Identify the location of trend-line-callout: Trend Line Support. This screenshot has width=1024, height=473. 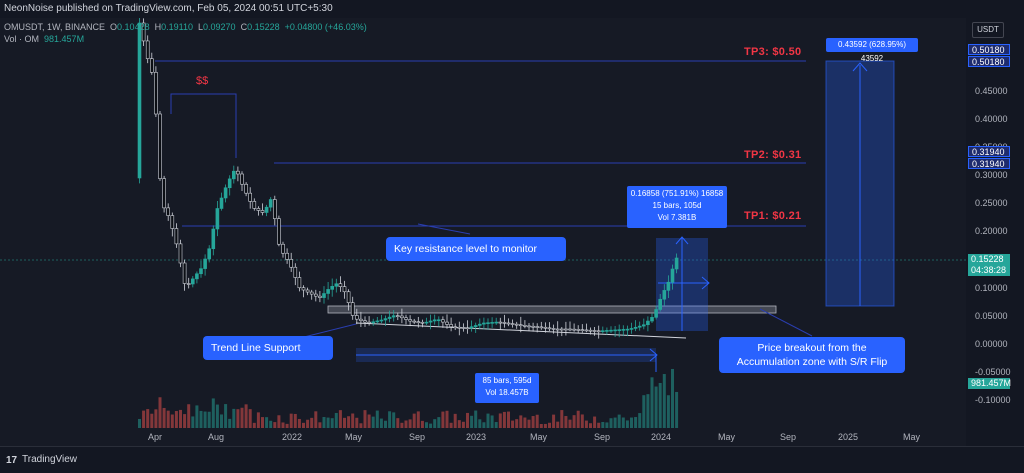
(268, 348).